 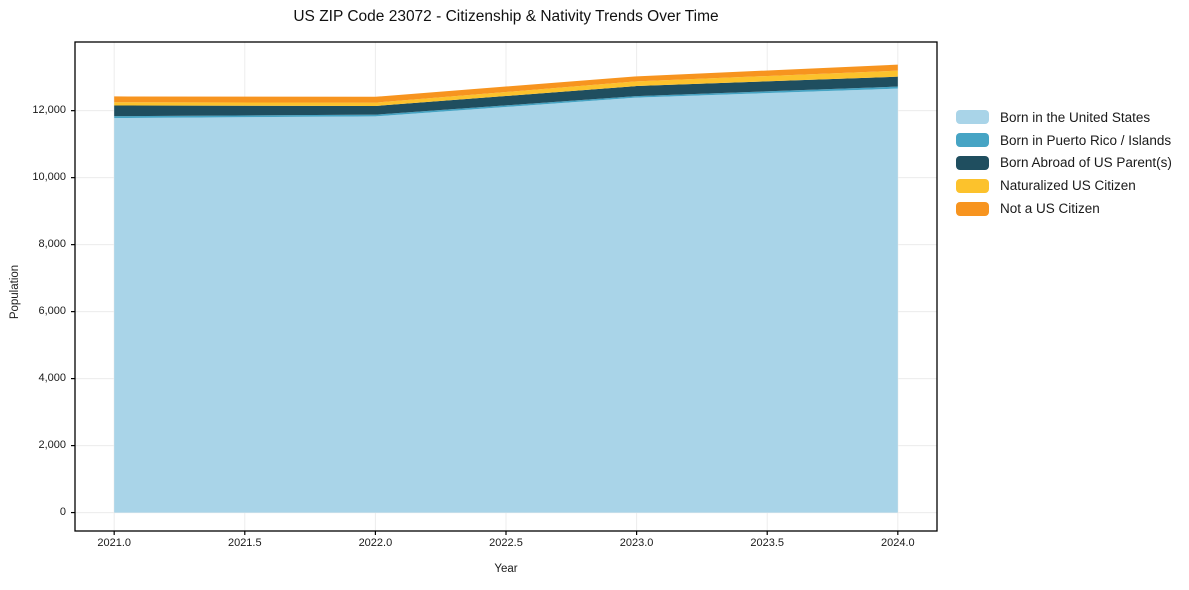 I want to click on x-tick-label: 2023.0, so click(x=636, y=543).